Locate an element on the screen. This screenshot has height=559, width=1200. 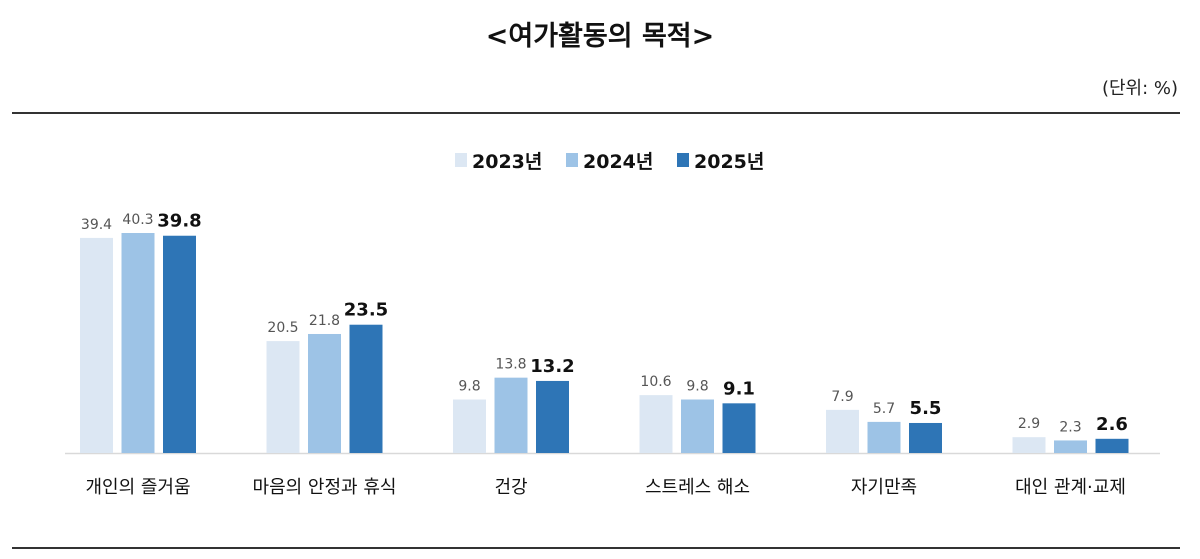
data-label: 7.9 is located at coordinates (842, 397).